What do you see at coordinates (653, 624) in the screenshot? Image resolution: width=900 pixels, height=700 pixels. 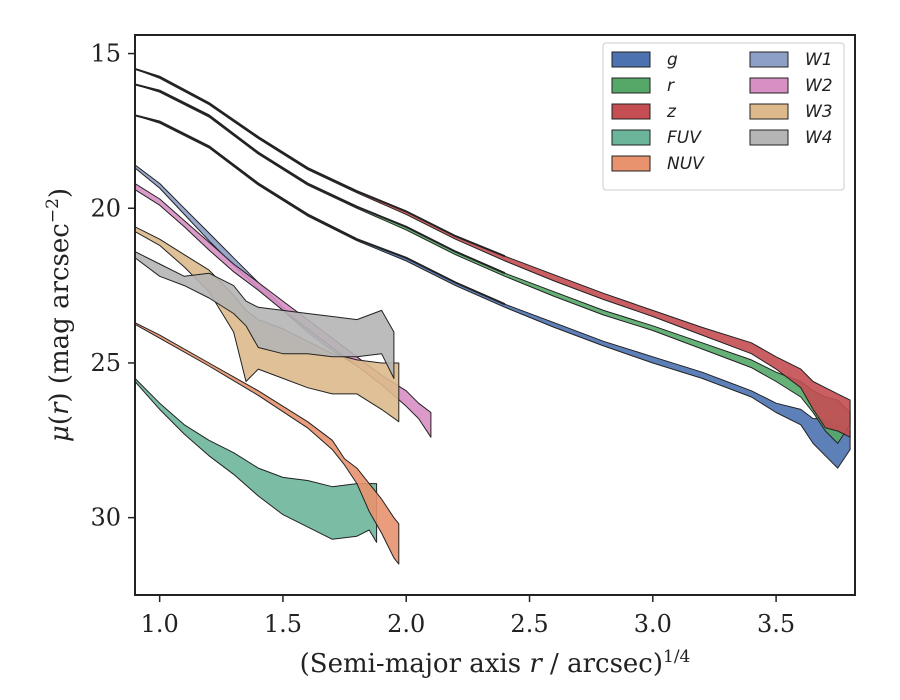 I see `x-tick-label: 3.0` at bounding box center [653, 624].